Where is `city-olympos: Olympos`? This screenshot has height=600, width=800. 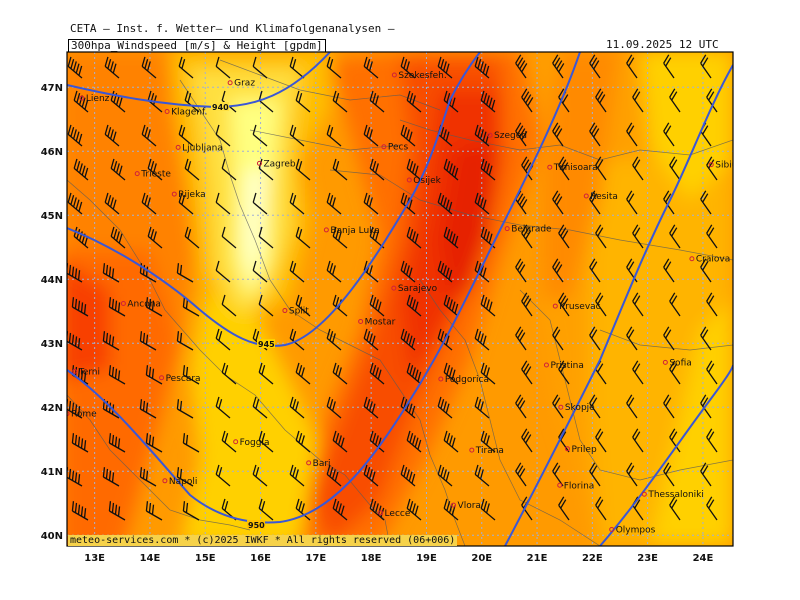 city-olympos: Olympos is located at coordinates (632, 530).